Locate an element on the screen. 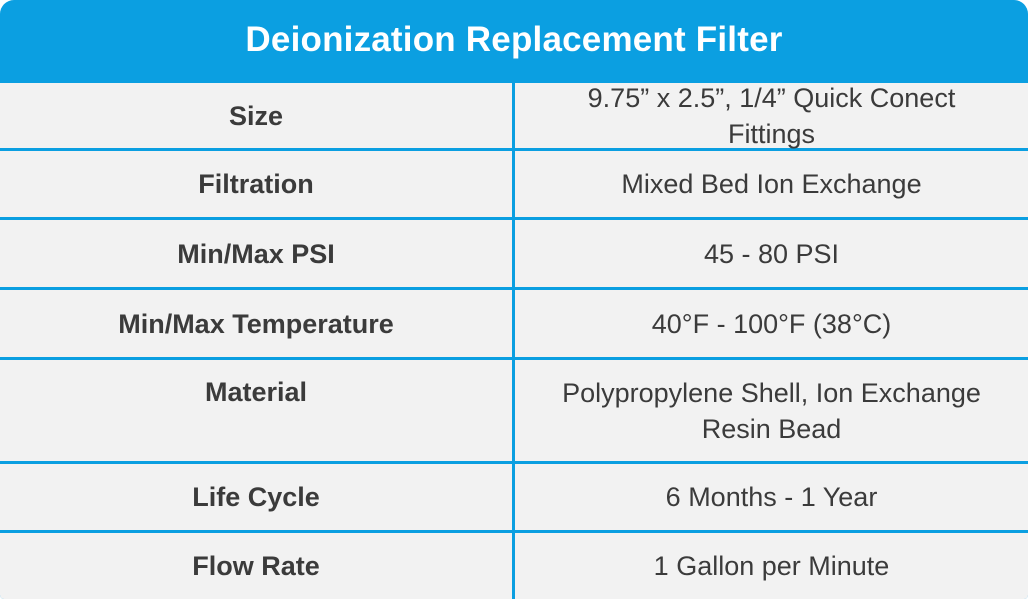 This screenshot has width=1028, height=599. row-label: Flow Rate is located at coordinates (256, 566).